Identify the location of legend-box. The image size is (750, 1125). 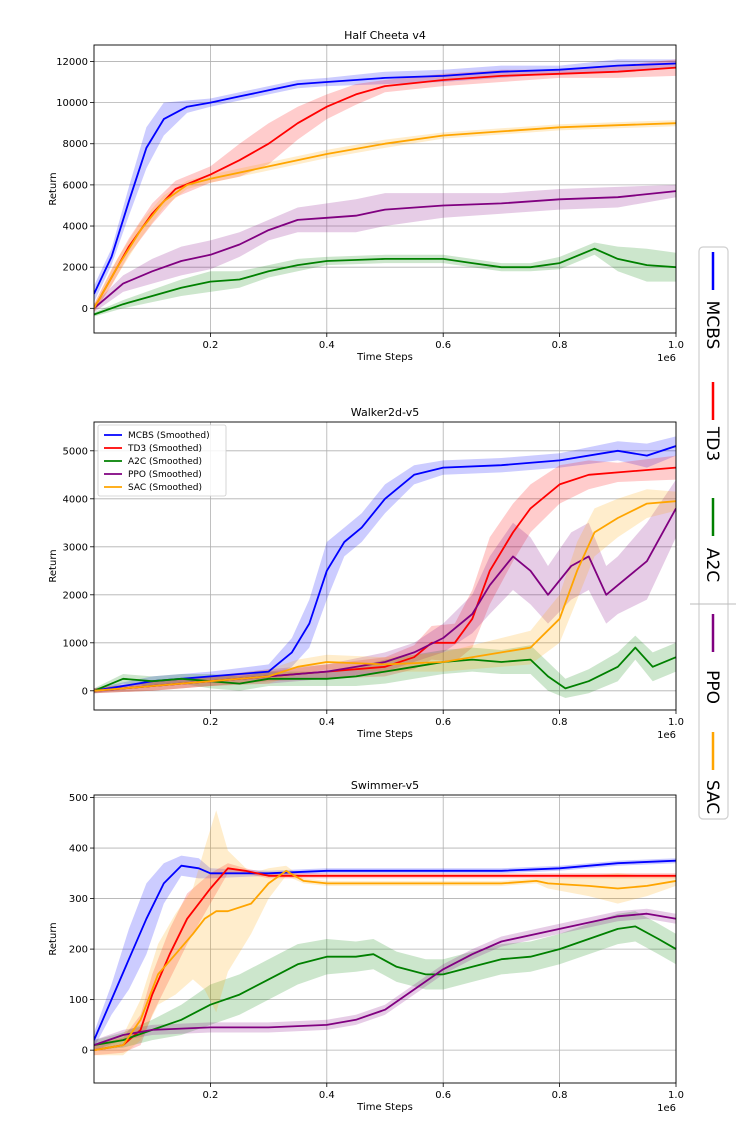
(162, 460).